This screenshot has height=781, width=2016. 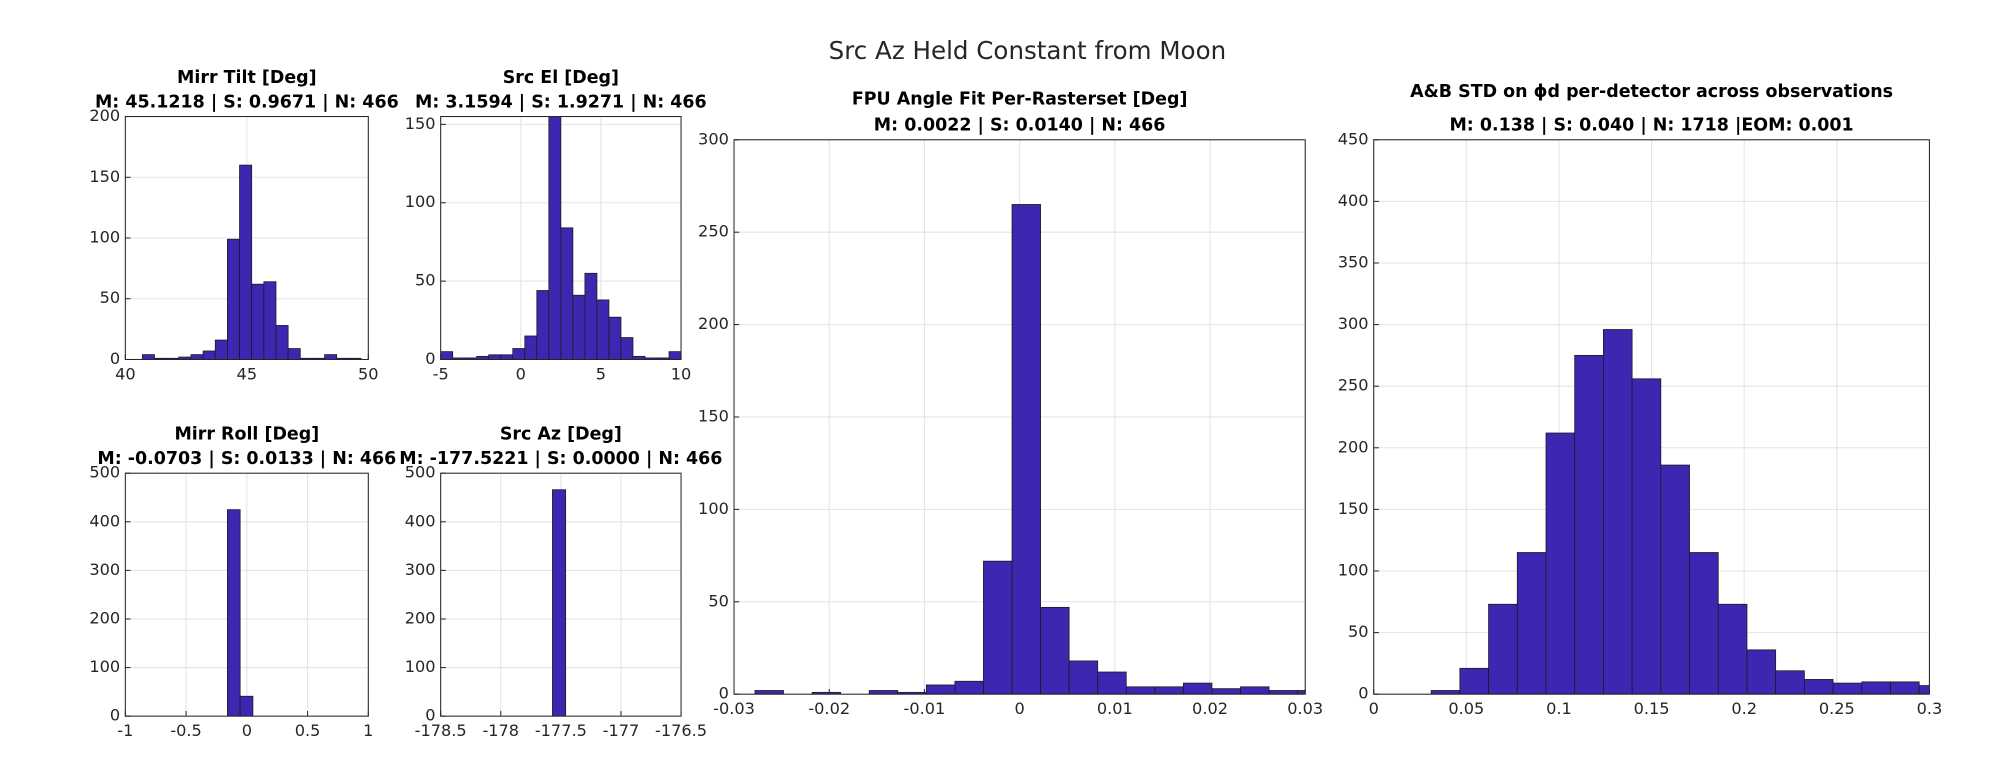 What do you see at coordinates (1305, 708) in the screenshot?
I see `x-tick-label: 0.03` at bounding box center [1305, 708].